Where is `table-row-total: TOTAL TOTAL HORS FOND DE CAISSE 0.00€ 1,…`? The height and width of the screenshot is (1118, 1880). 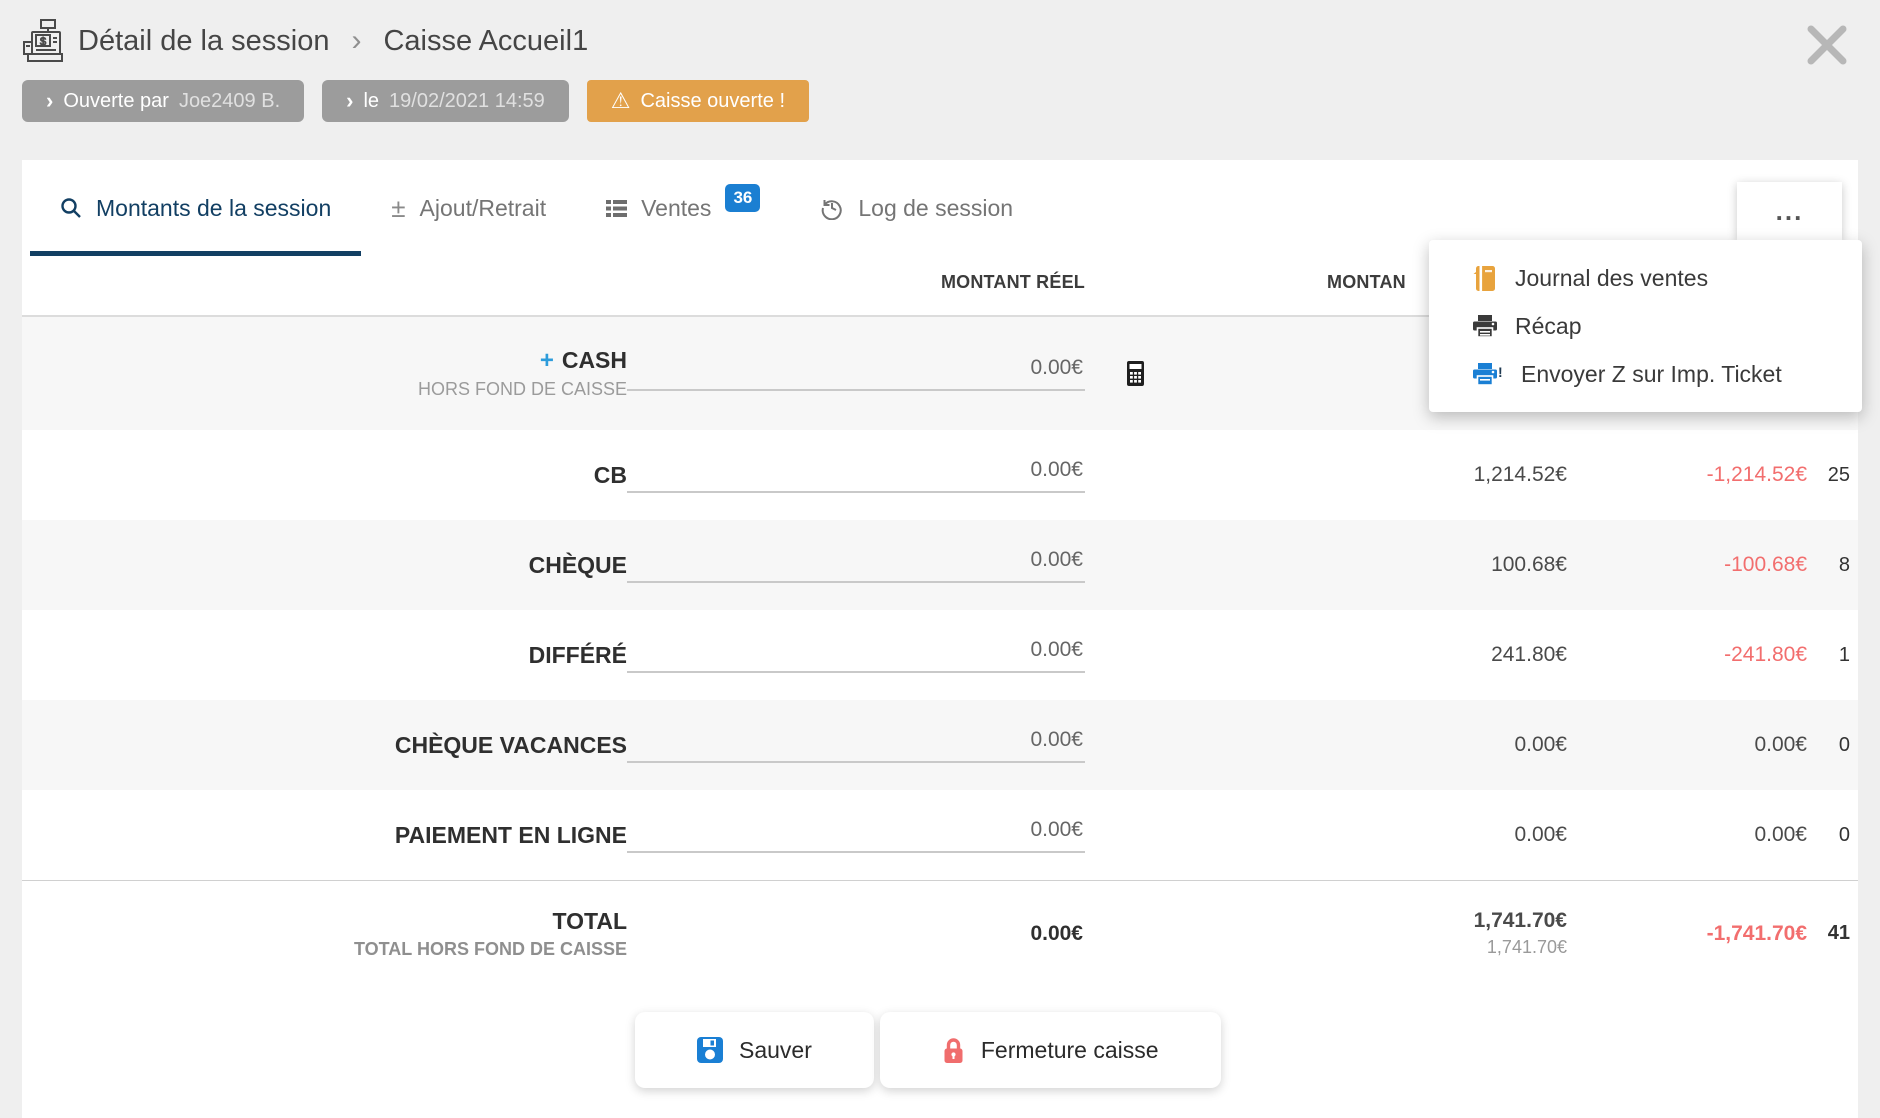
table-row-total: TOTAL TOTAL HORS FOND DE CAISSE 0.00€ 1,… is located at coordinates (940, 933).